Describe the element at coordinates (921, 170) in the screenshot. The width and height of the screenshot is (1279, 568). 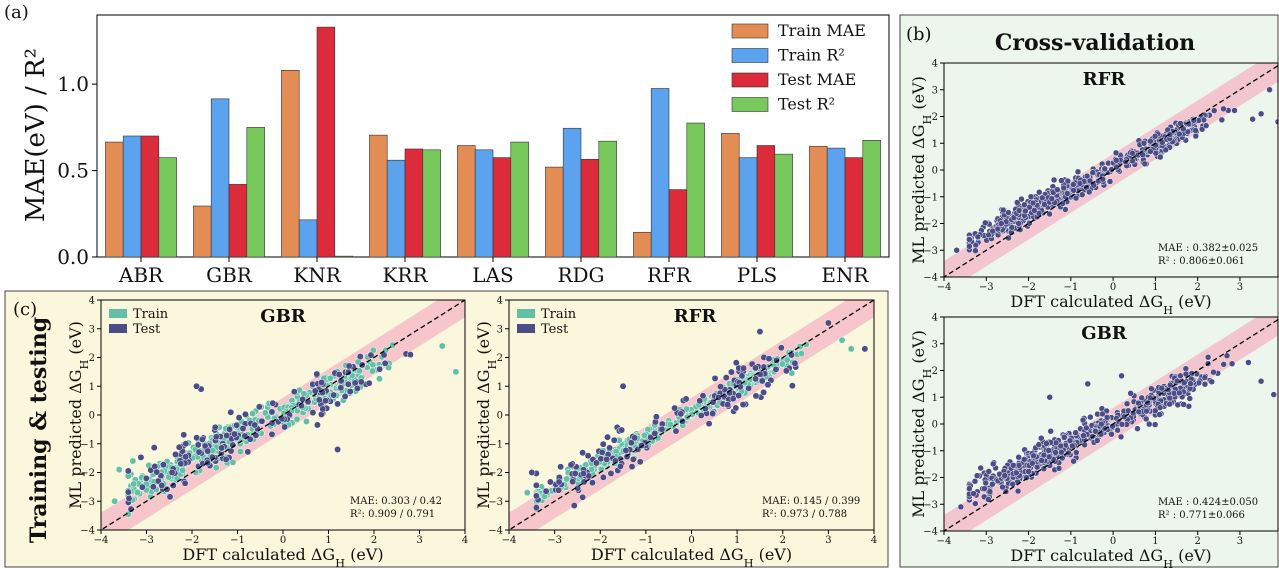
I see `y-axis-label: ML predicted ΔGH (eV)` at that location.